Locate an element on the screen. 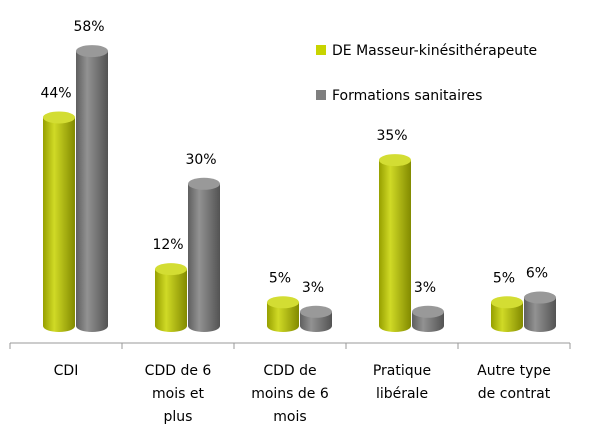 This screenshot has height=433, width=591. data-label: 30% is located at coordinates (200, 160).